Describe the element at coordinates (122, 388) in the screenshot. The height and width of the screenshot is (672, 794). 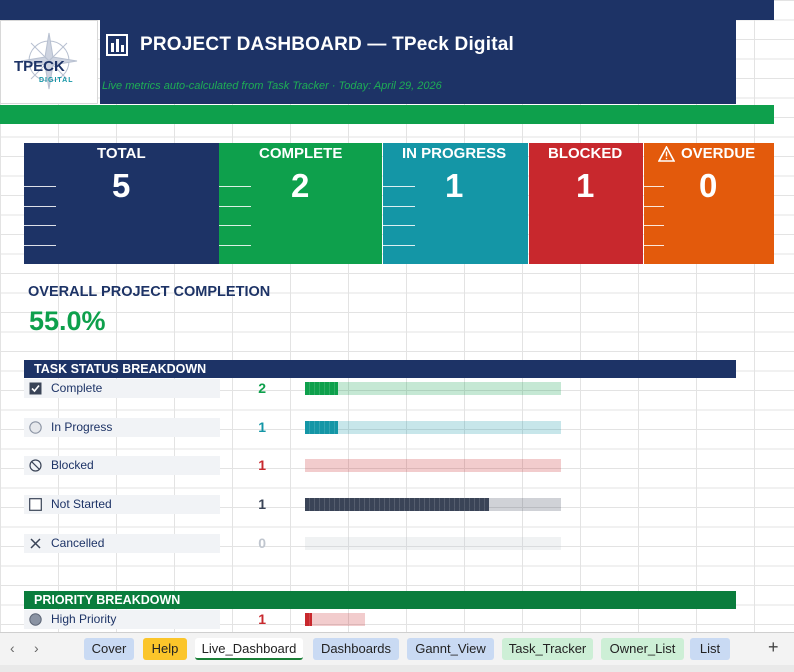
I see `status-row-label: Complete` at that location.